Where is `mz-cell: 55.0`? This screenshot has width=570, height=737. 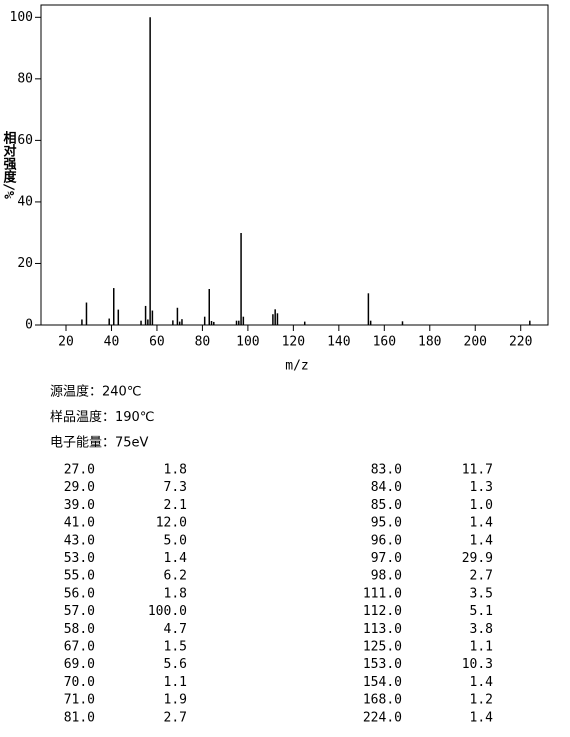
mz-cell: 55.0 is located at coordinates (79, 576).